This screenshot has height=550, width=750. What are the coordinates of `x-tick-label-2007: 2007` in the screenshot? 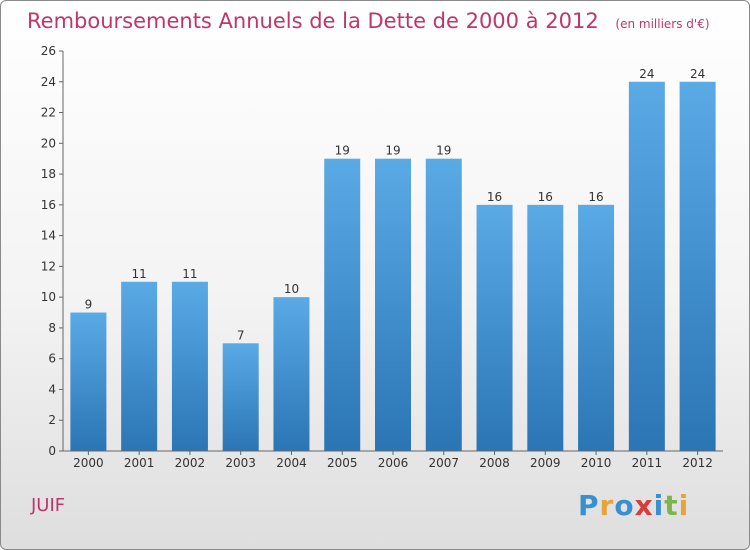 It's located at (443, 463).